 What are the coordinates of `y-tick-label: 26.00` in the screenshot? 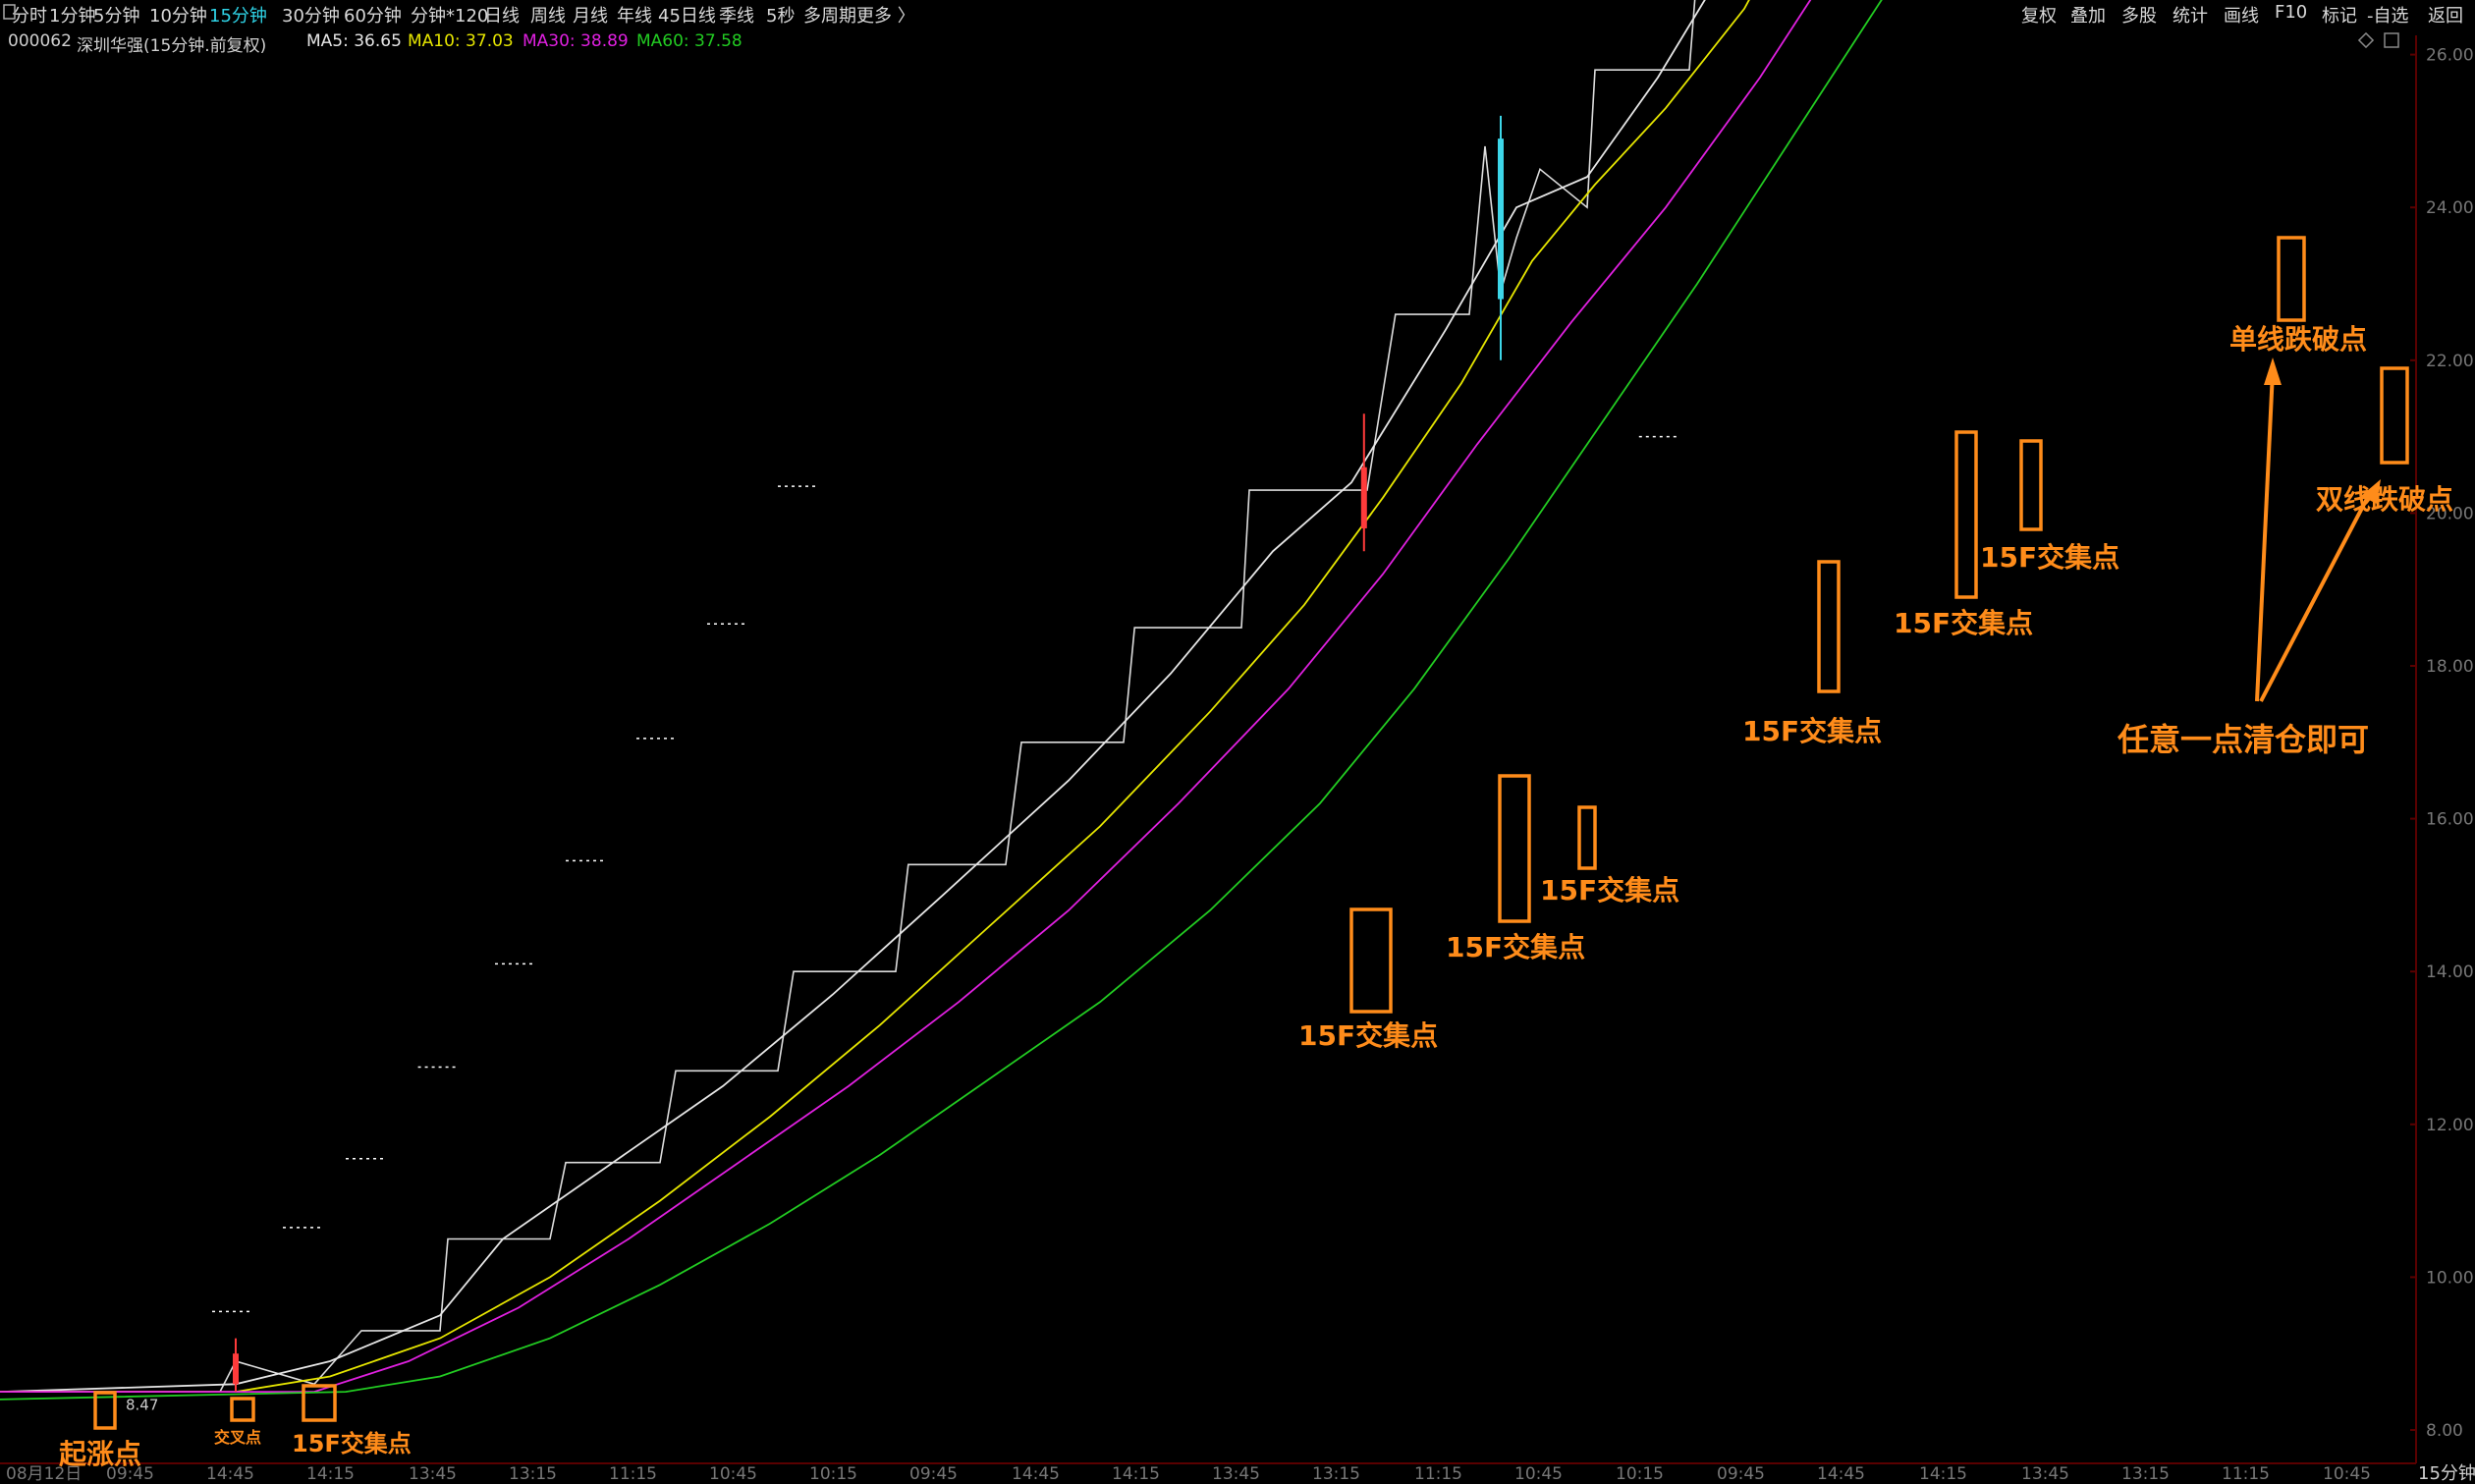 It's located at (2450, 56).